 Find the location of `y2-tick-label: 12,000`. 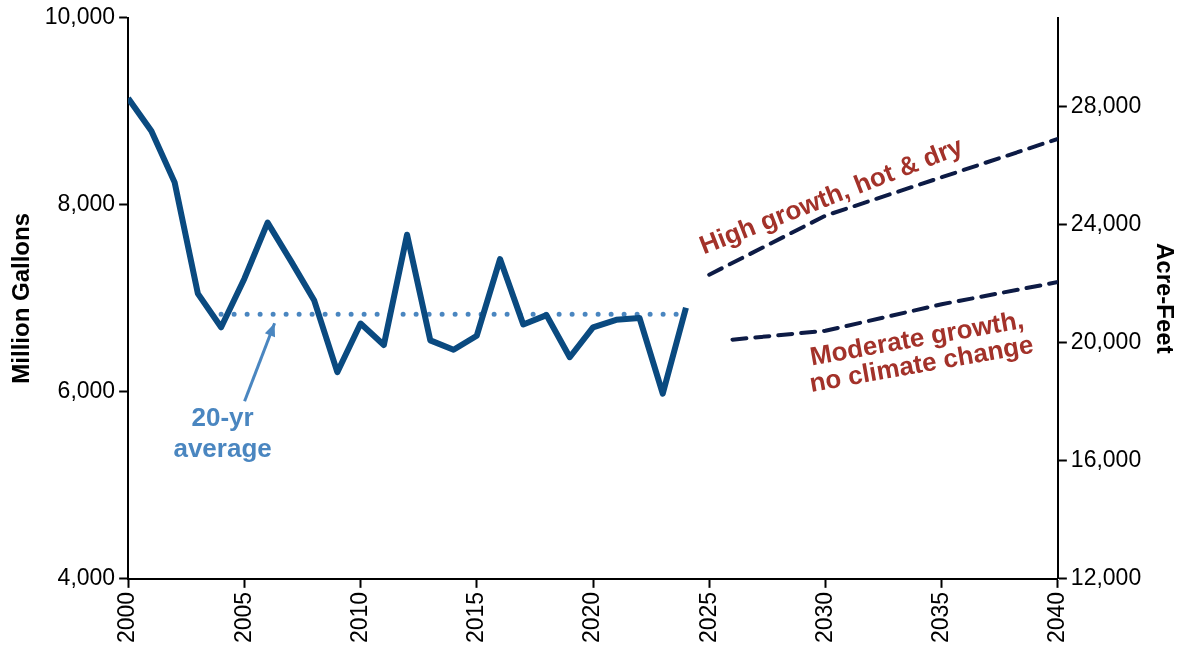

y2-tick-label: 12,000 is located at coordinates (1106, 577).